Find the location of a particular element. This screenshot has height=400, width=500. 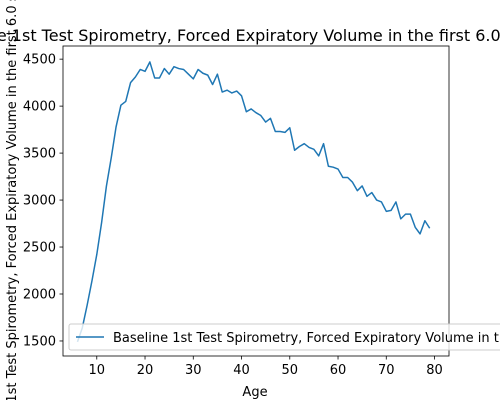

x-tick-label: 20 is located at coordinates (145, 370).